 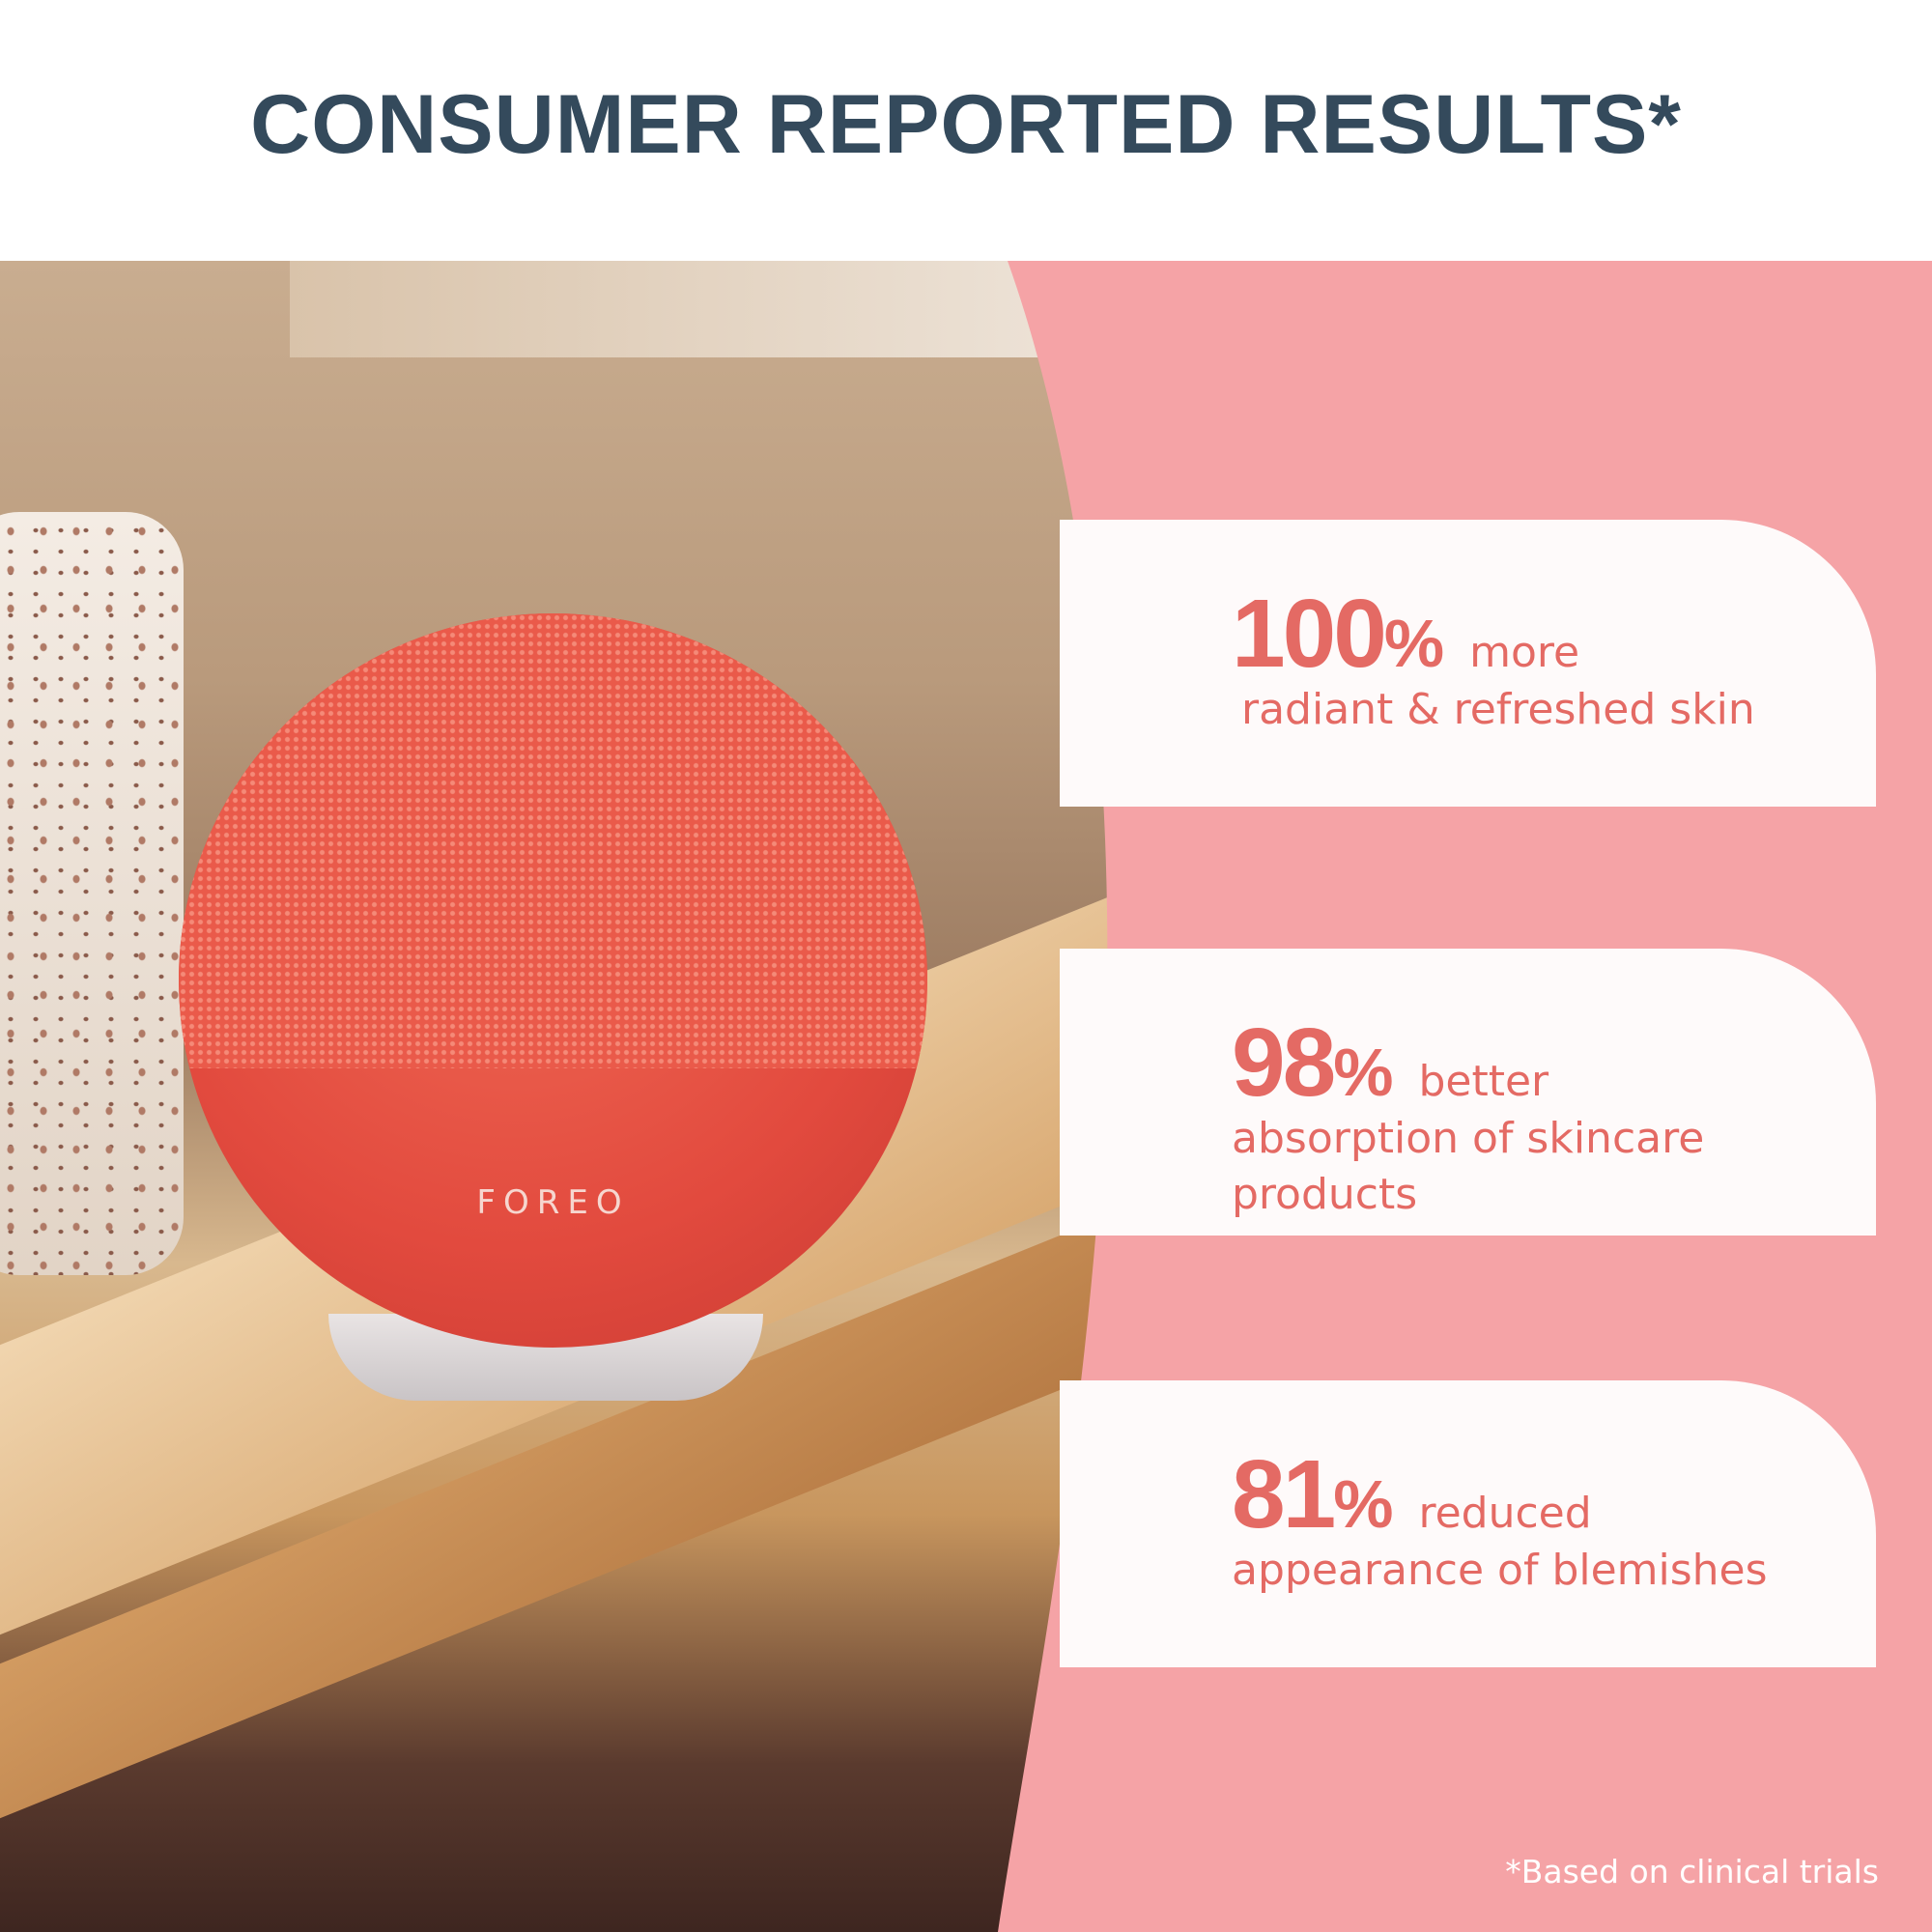 What do you see at coordinates (92, 893) in the screenshot?
I see `terrazzo-vase` at bounding box center [92, 893].